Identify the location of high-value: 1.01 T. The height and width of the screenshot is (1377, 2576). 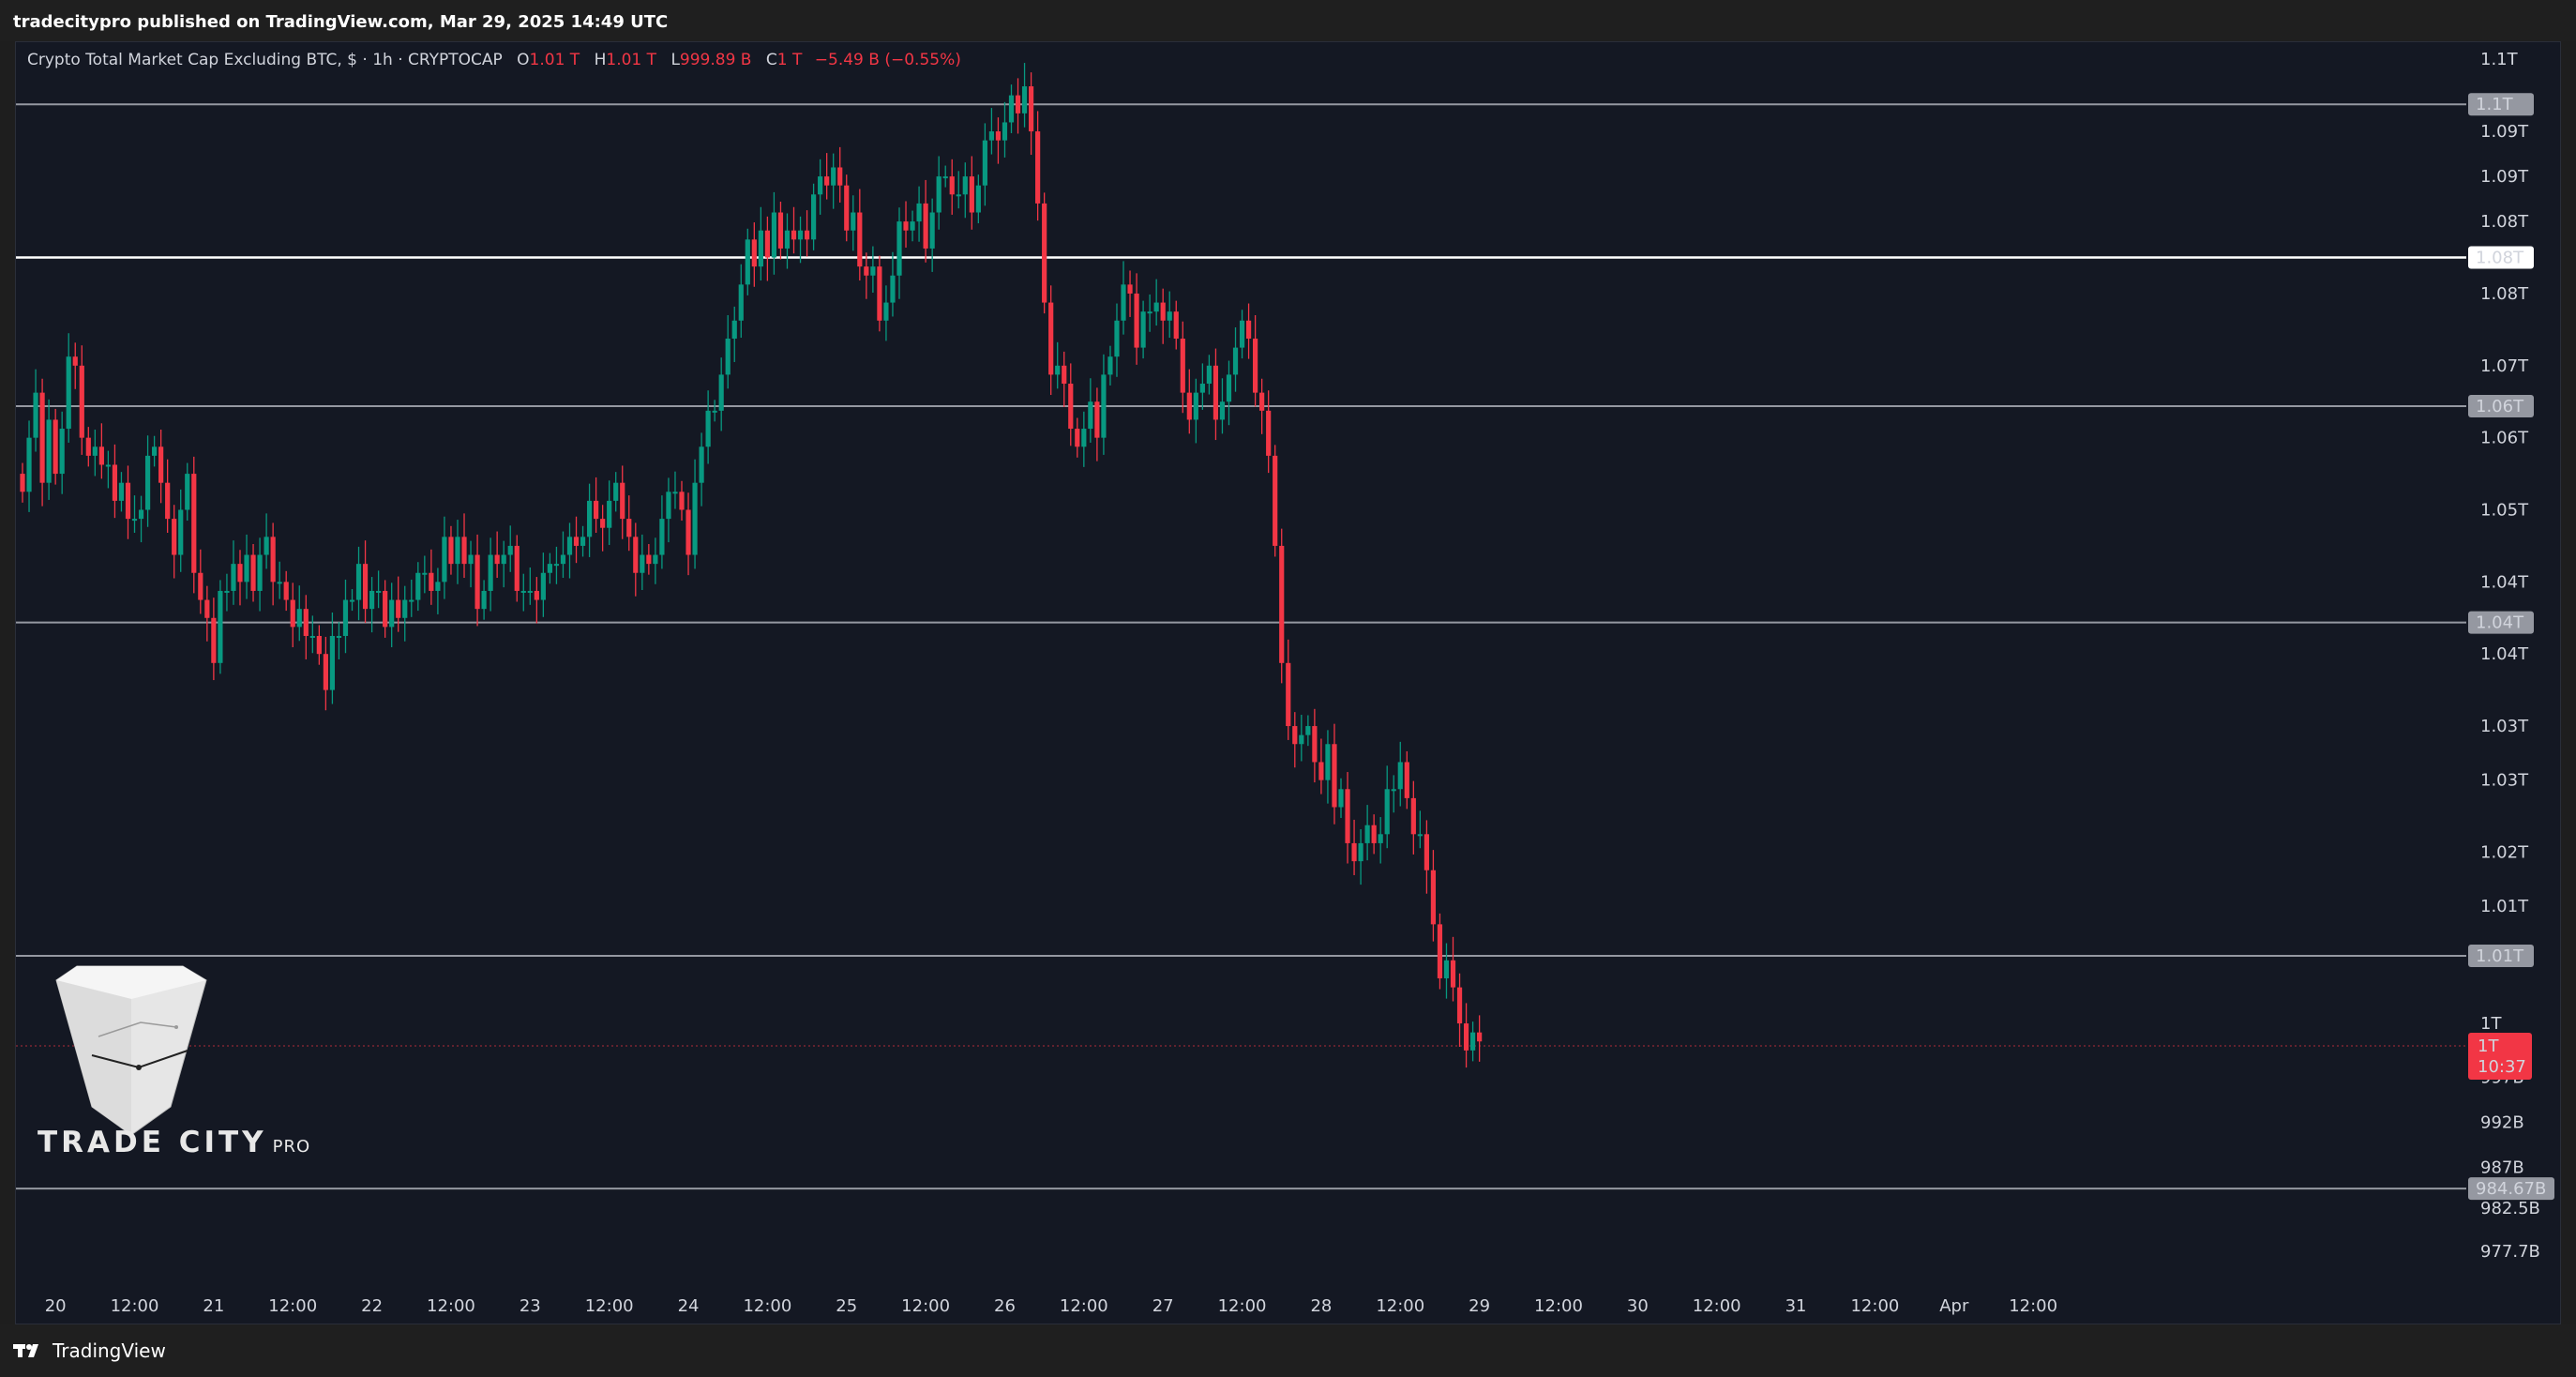
(631, 60).